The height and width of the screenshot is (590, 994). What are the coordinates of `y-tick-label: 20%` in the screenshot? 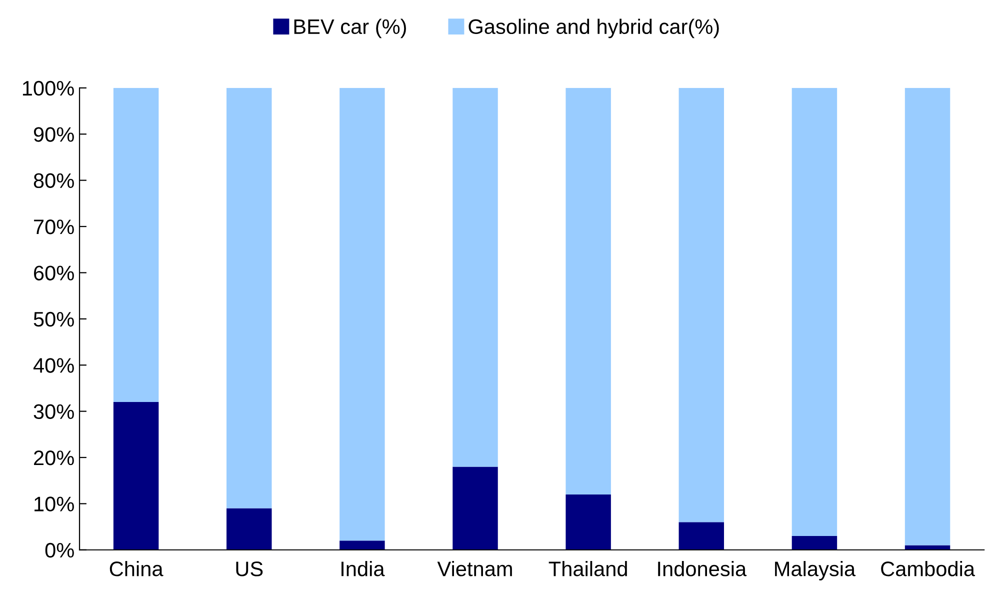 It's located at (54, 458).